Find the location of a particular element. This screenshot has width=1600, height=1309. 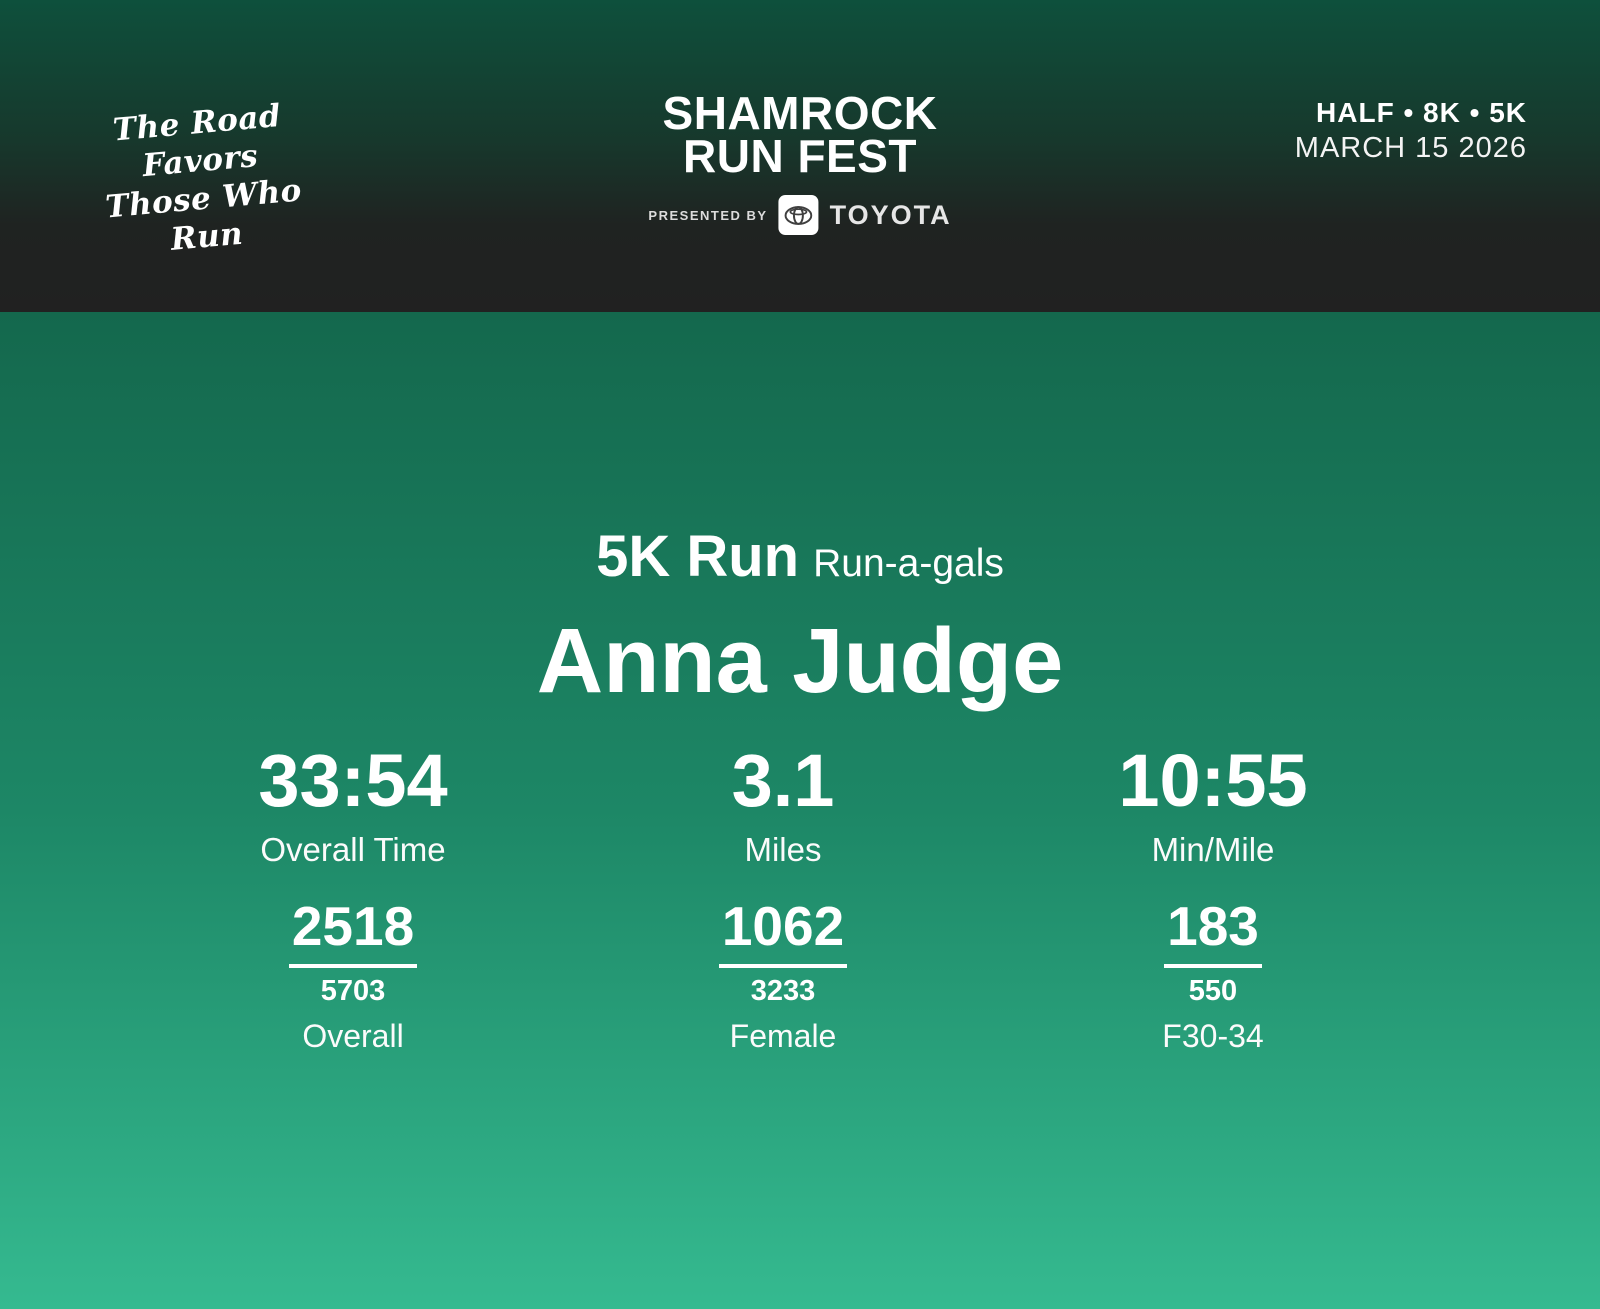

stat-value: 10:55 is located at coordinates (1213, 780).